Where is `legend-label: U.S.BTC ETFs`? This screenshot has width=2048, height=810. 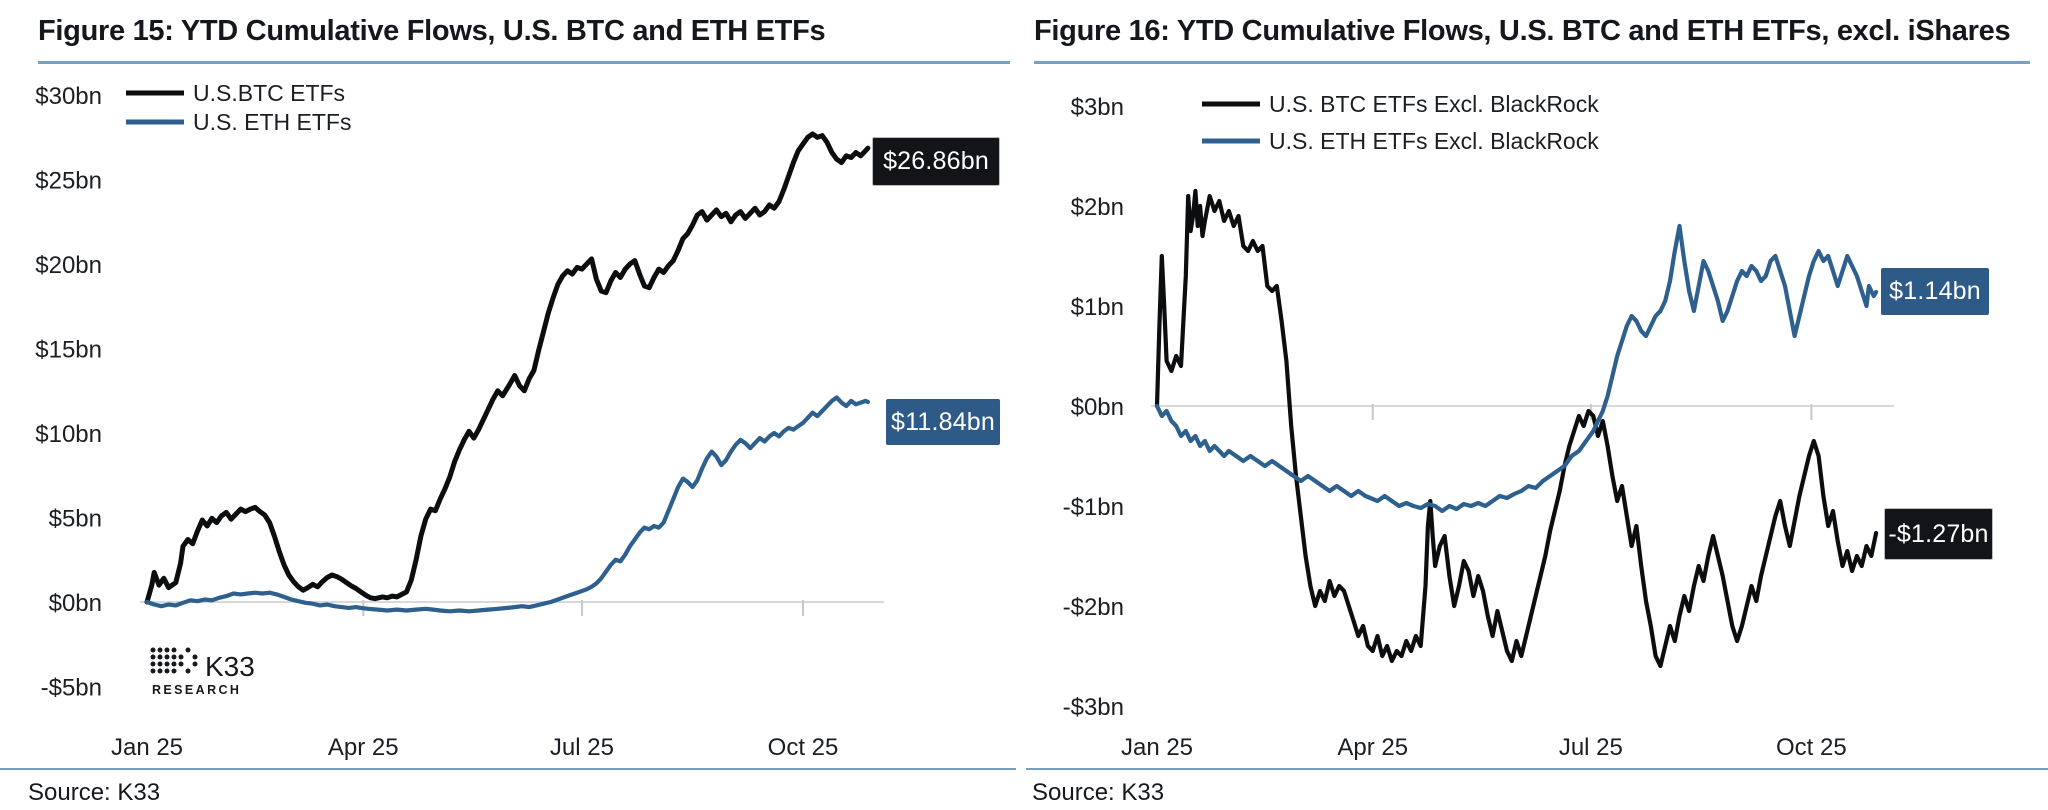
legend-label: U.S.BTC ETFs is located at coordinates (269, 93).